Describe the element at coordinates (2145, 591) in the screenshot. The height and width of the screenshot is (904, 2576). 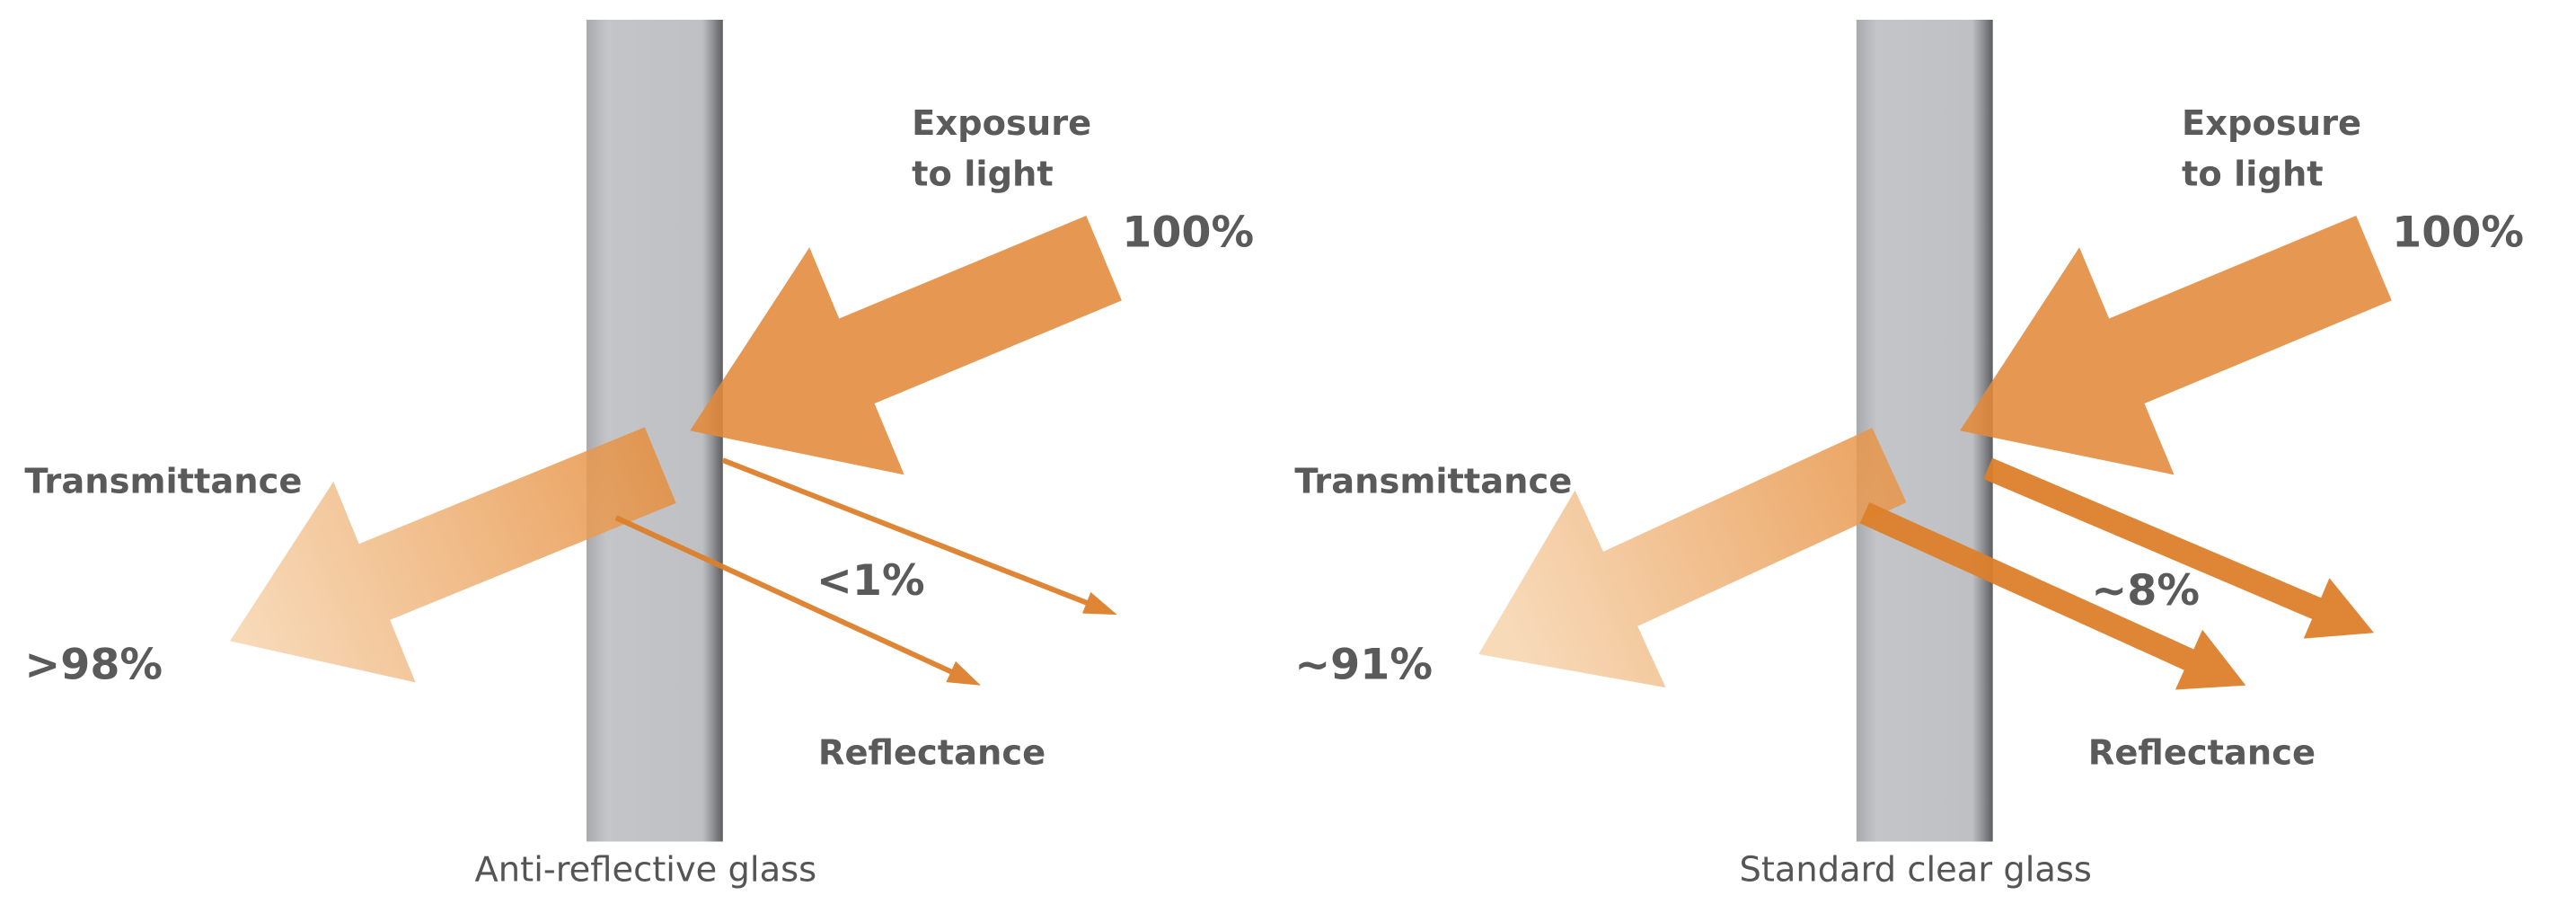
I see `reflectance-value: ~8%` at that location.